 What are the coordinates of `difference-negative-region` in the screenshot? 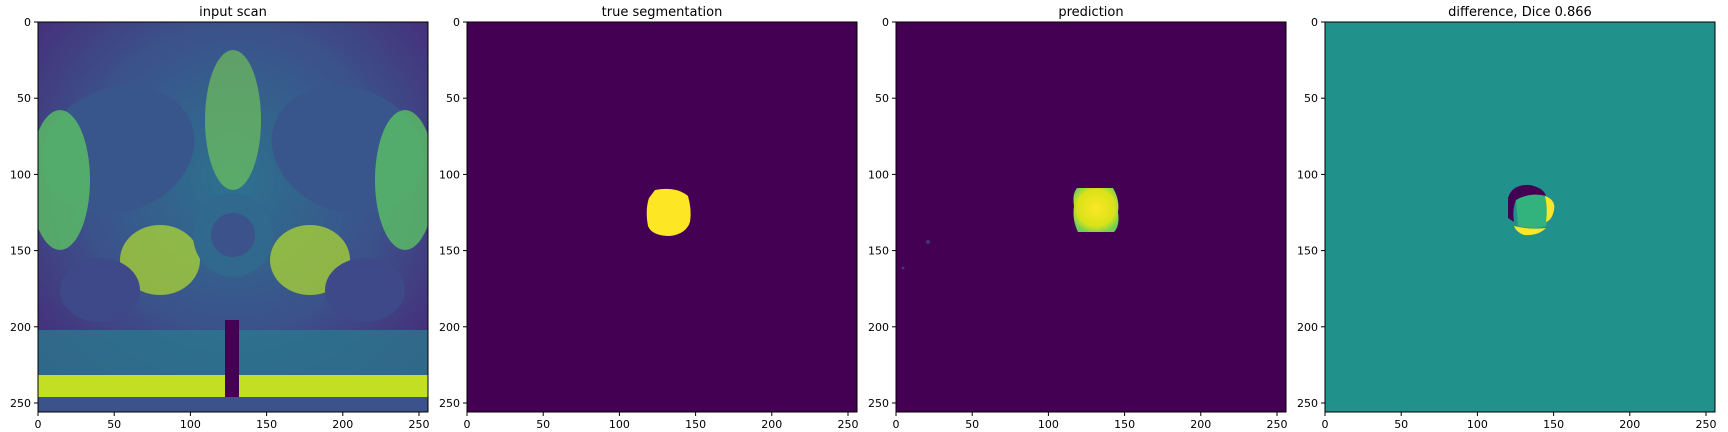 It's located at (1527, 203).